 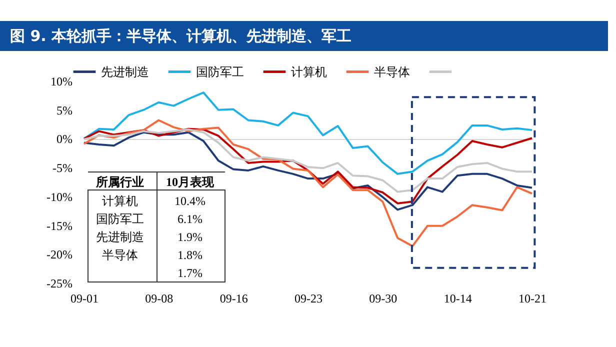 I want to click on y-tick-label: 10%, so click(x=61, y=81).